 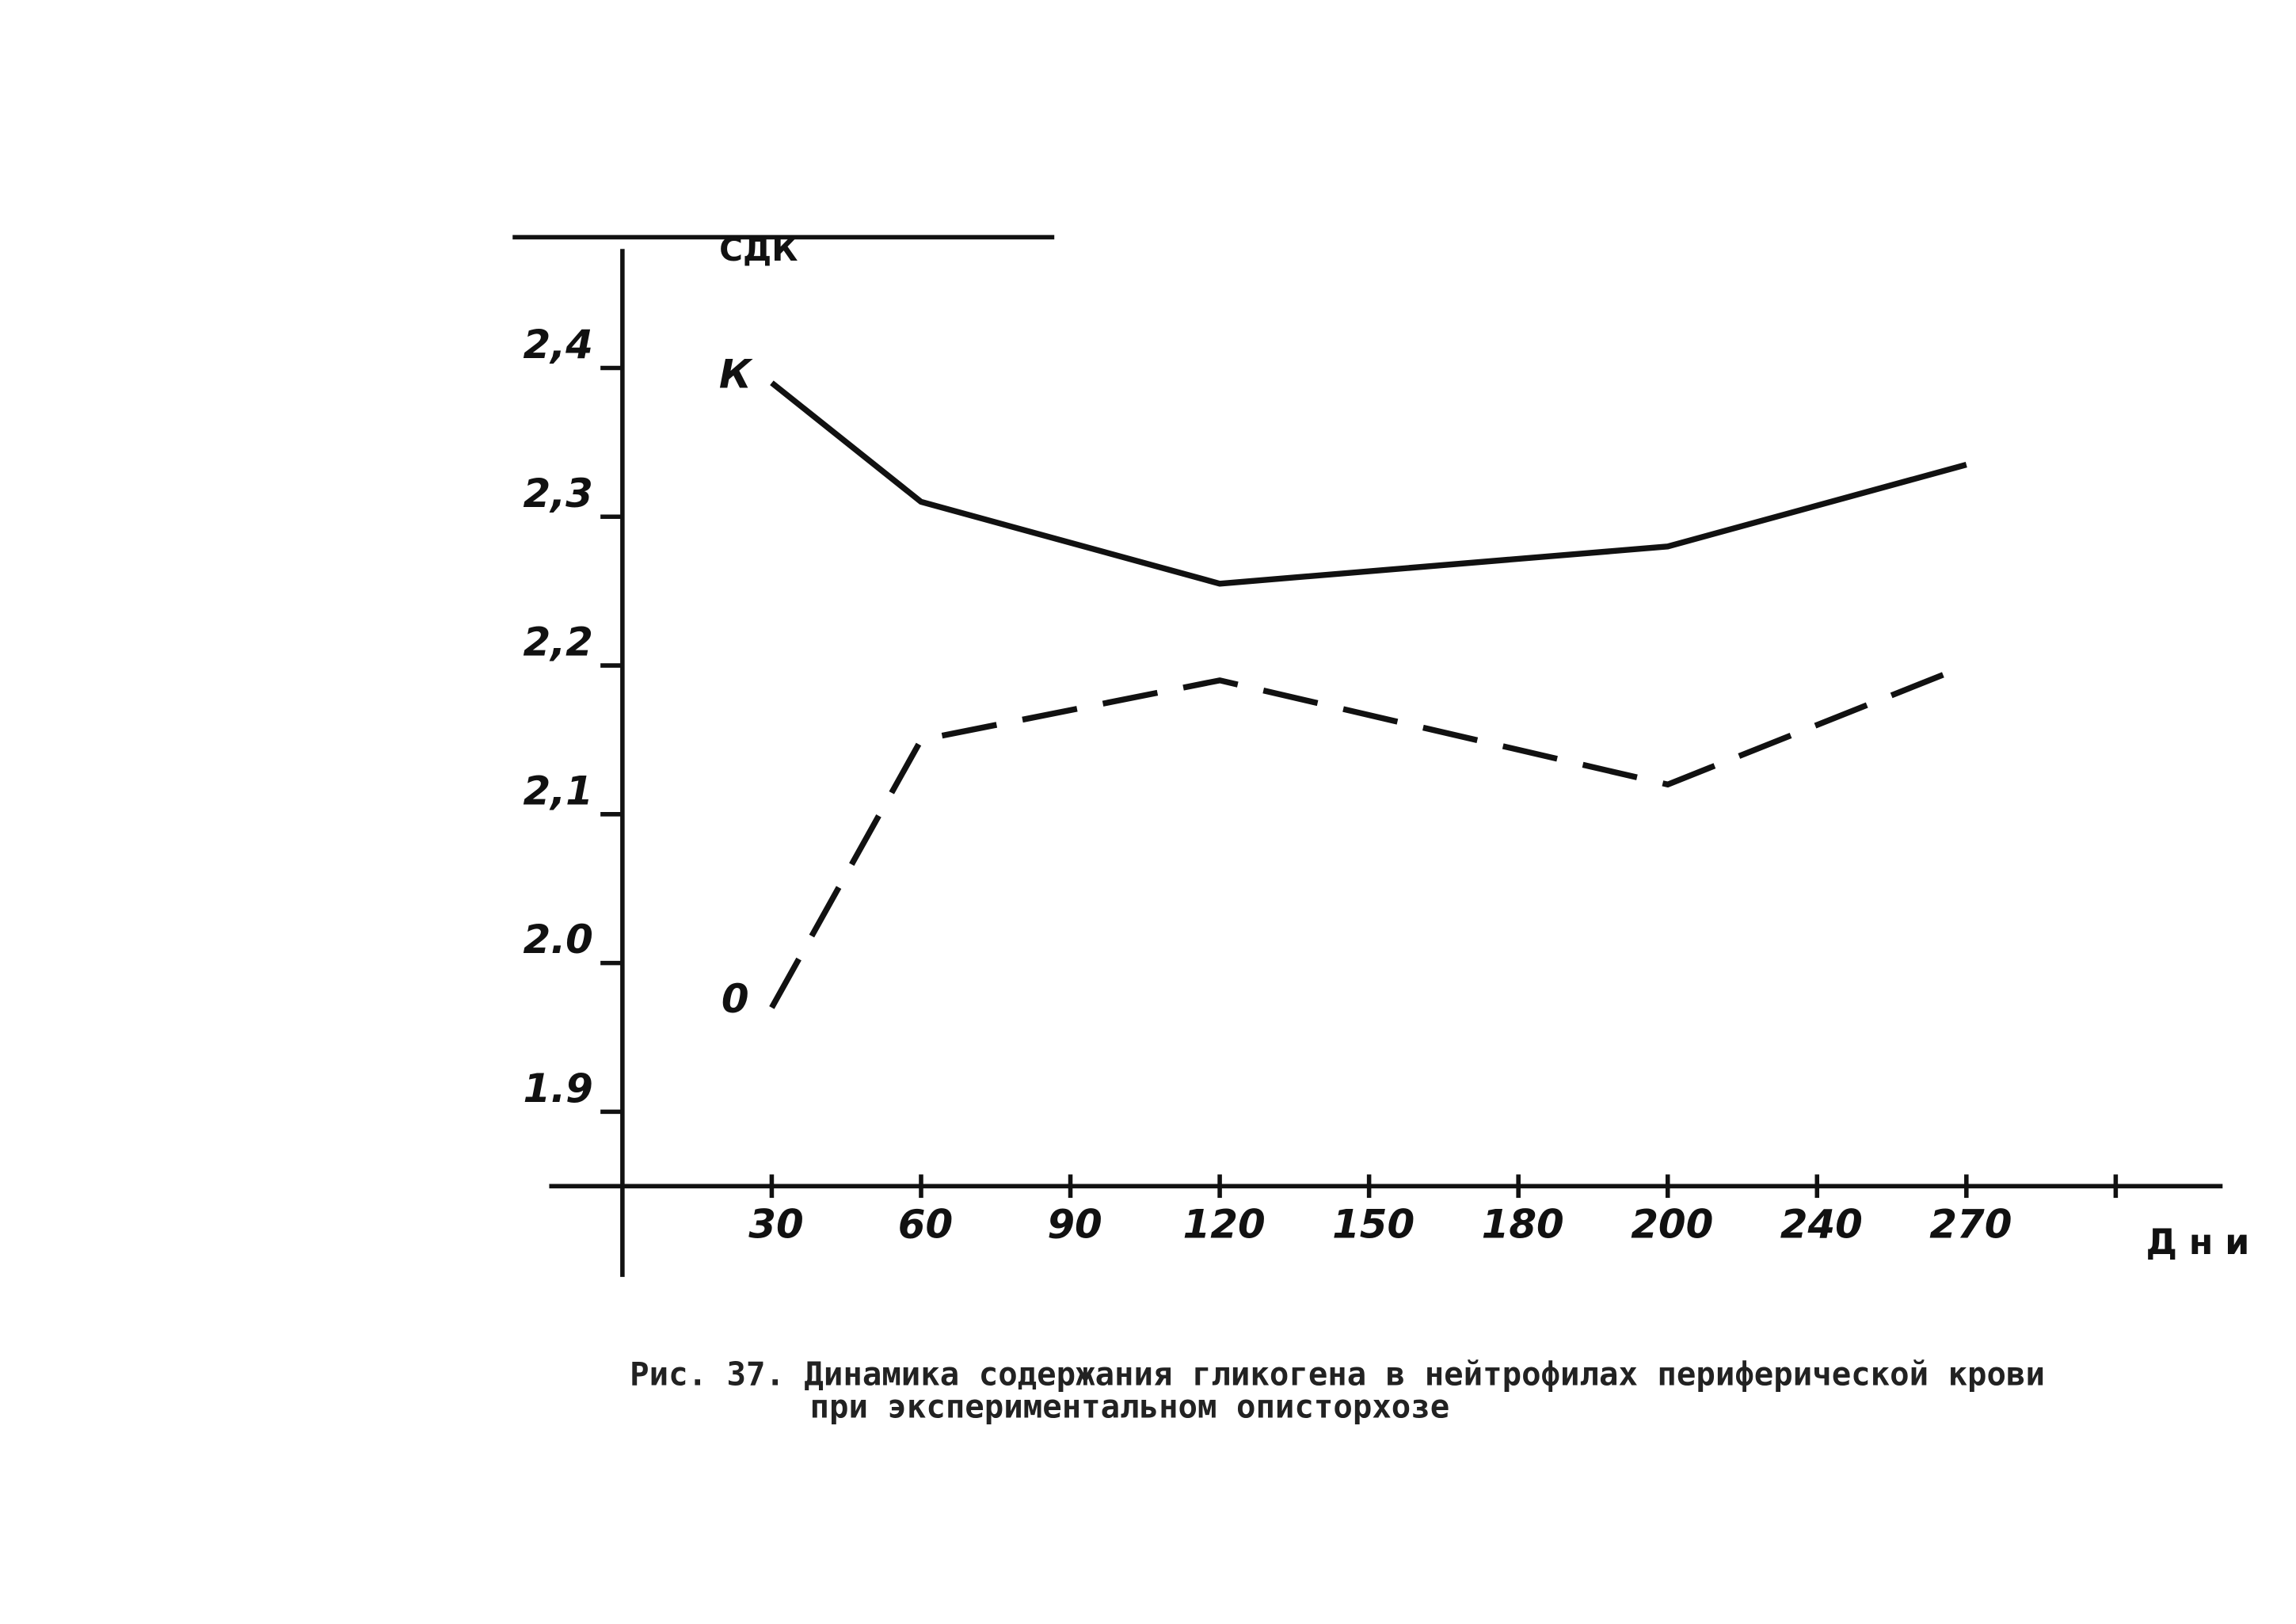 I want to click on x-tick-label: 120, so click(x=1224, y=1225).